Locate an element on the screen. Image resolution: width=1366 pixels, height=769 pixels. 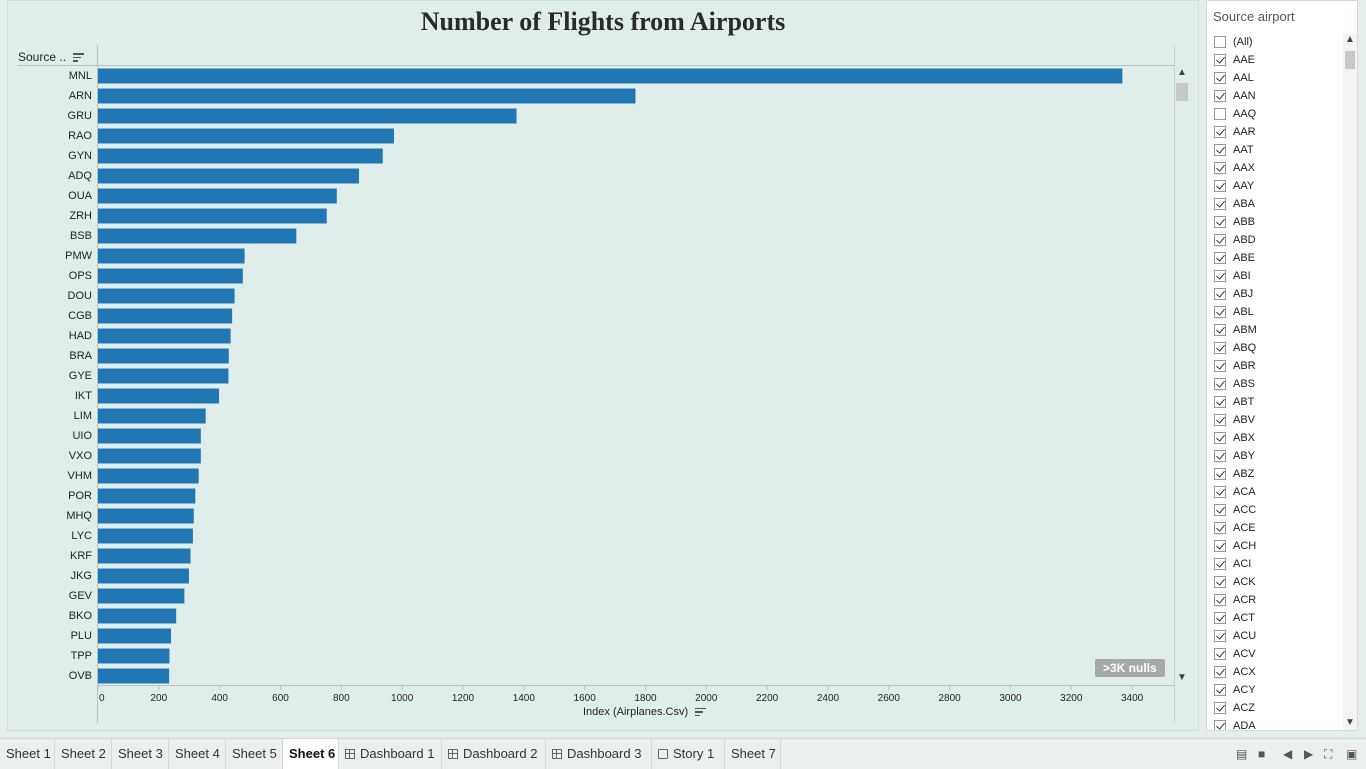
filter-item: ABZ is located at coordinates (1275, 474).